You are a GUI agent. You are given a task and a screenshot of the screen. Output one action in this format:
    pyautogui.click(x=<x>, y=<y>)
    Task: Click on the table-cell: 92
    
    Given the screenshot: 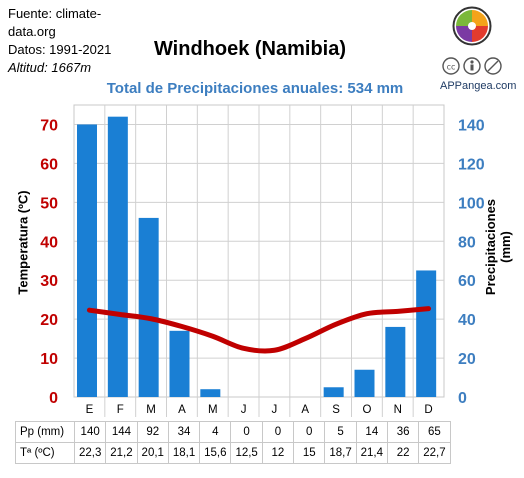 What is the action you would take?
    pyautogui.click(x=152, y=432)
    